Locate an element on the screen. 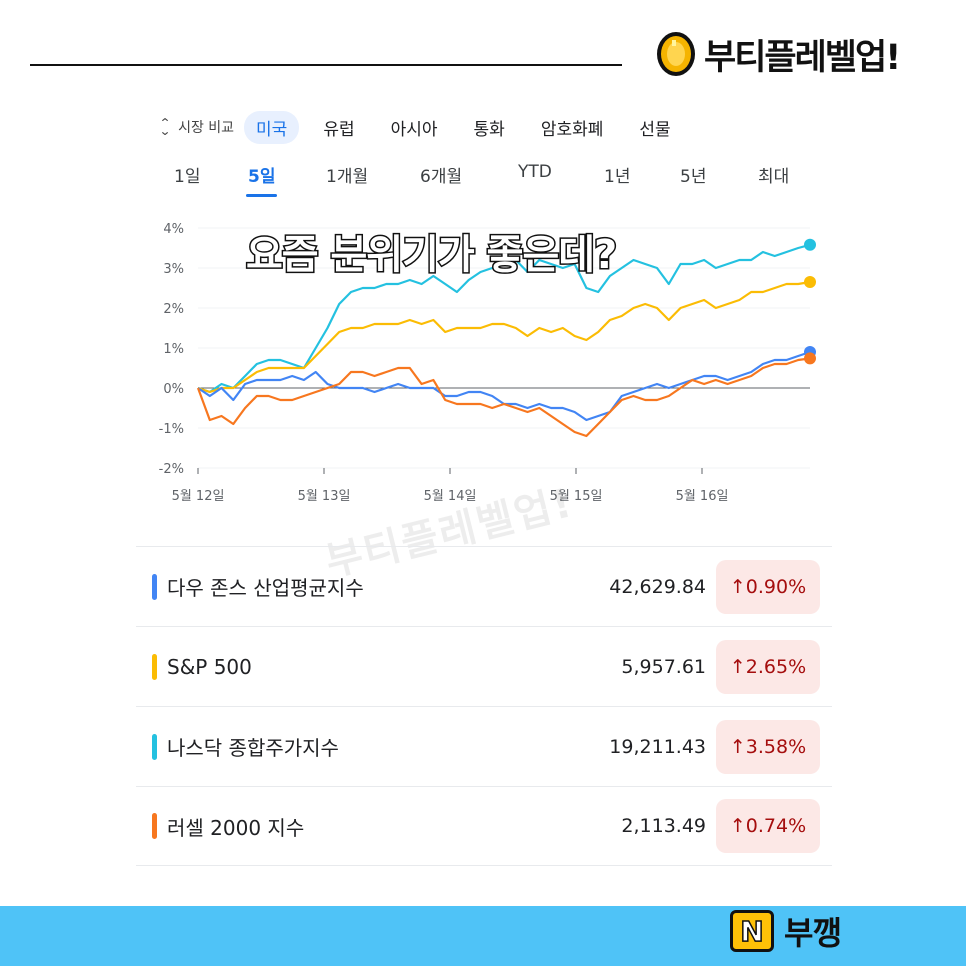 Image resolution: width=966 pixels, height=966 pixels. range-tab-1d: 1일 is located at coordinates (187, 177).